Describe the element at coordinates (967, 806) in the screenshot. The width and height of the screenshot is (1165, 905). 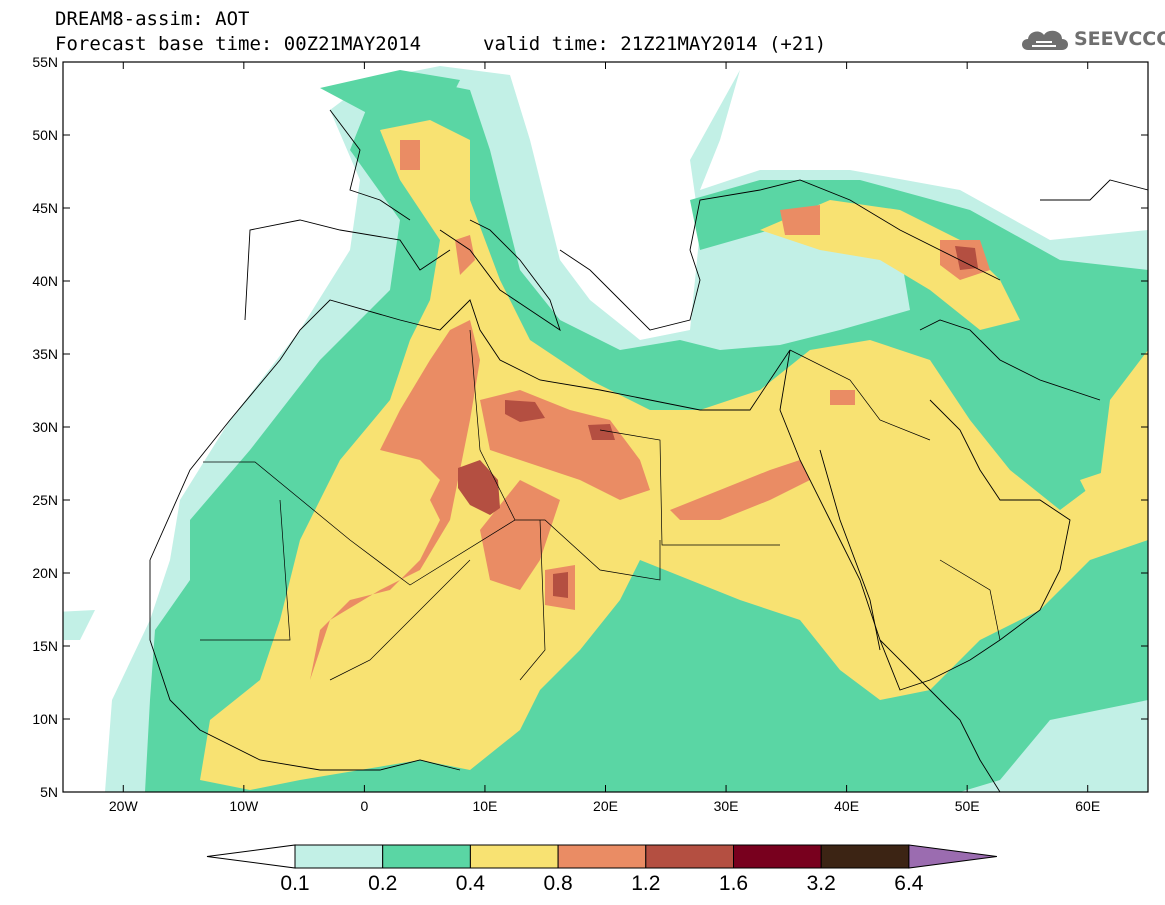
I see `lon-tick-label: 50E` at that location.